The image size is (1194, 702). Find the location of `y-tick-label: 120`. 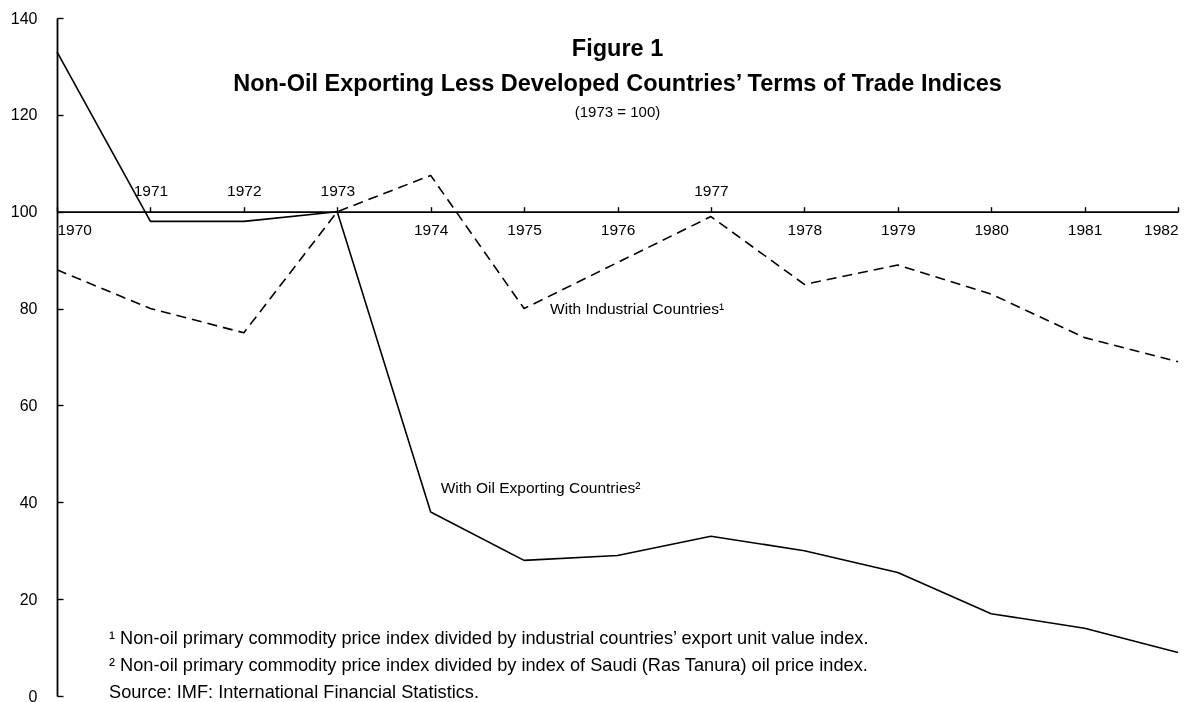

y-tick-label: 120 is located at coordinates (24, 115).